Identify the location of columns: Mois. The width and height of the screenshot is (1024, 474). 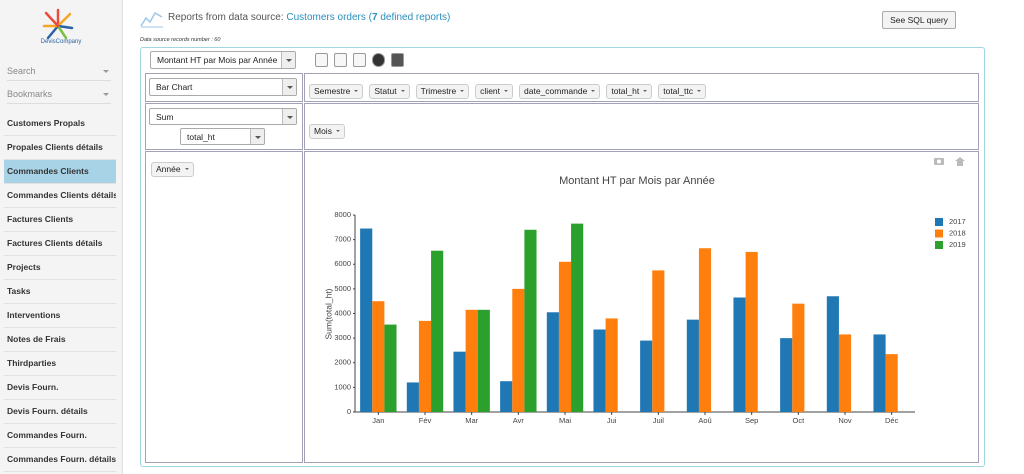
(327, 130).